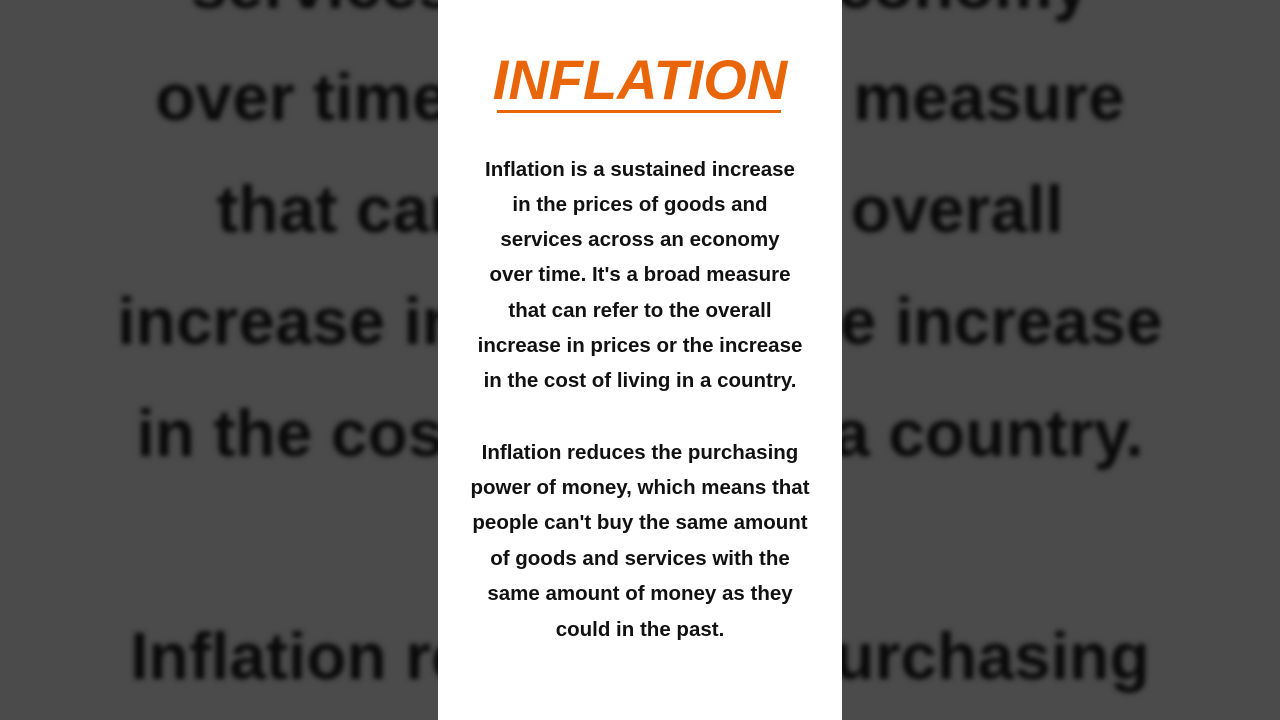 Image resolution: width=1280 pixels, height=720 pixels. What do you see at coordinates (640, 345) in the screenshot?
I see `paragraph-1-line: increase in prices or the increase` at bounding box center [640, 345].